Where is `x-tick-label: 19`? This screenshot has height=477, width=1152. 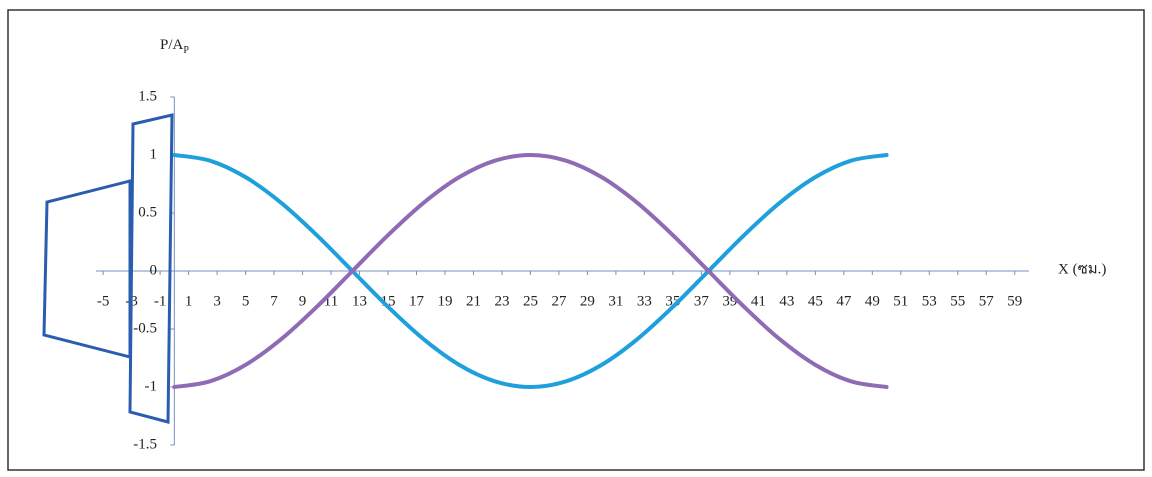 x-tick-label: 19 is located at coordinates (444, 301).